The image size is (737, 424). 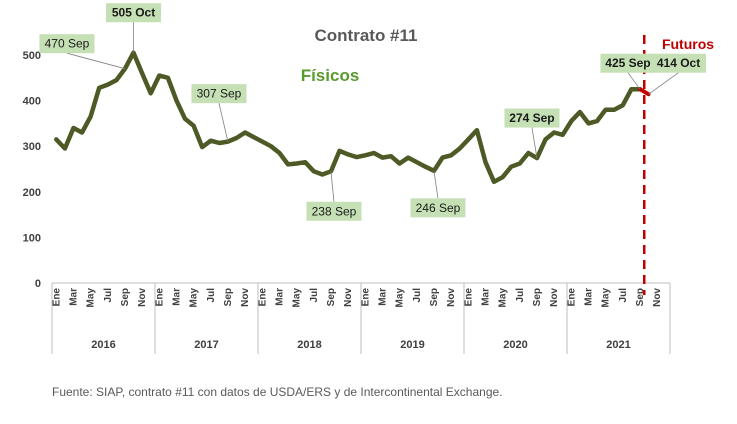 I want to click on year-label: 2020, so click(x=515, y=345).